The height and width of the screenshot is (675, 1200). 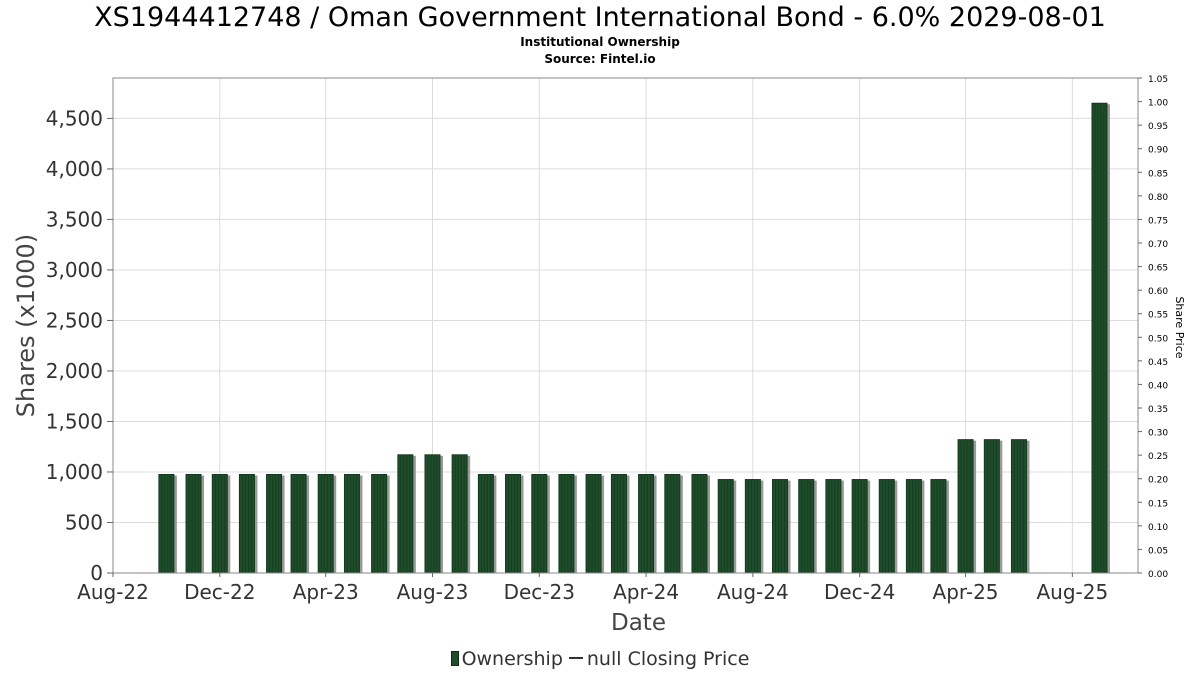 What do you see at coordinates (74, 371) in the screenshot?
I see `y-tick-label: 2,000` at bounding box center [74, 371].